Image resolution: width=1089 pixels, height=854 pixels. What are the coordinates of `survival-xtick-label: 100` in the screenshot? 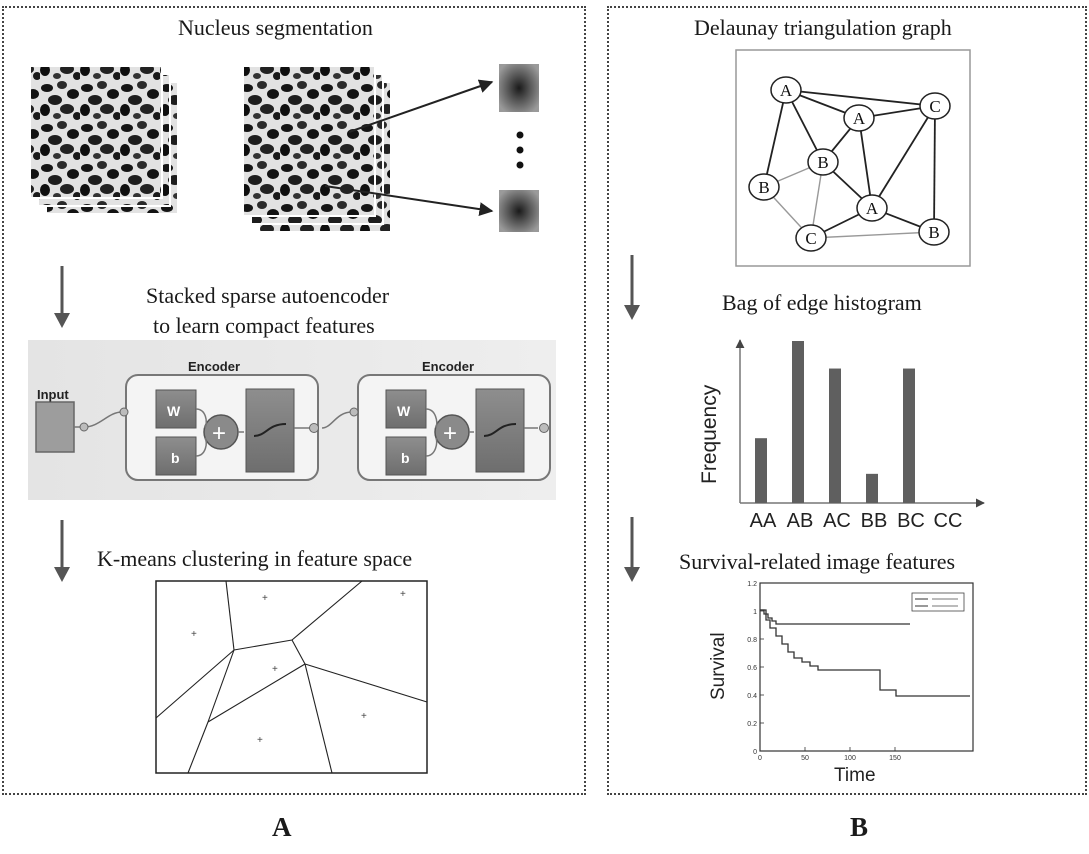 It's located at (850, 758).